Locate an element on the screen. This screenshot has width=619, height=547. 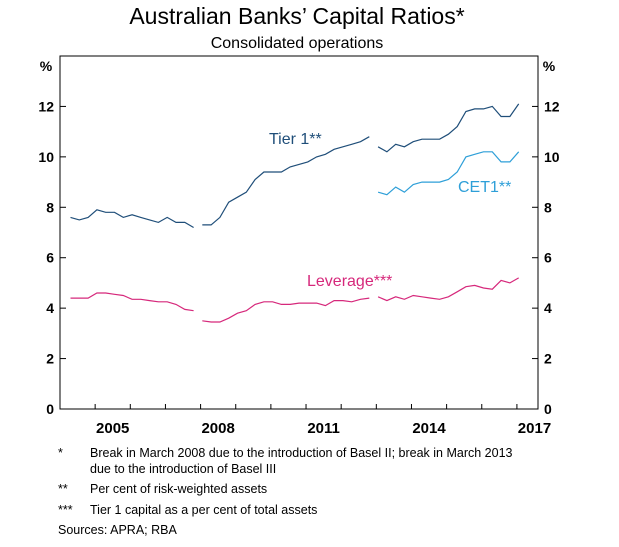
x-tick-label: 2011 is located at coordinates (323, 428).